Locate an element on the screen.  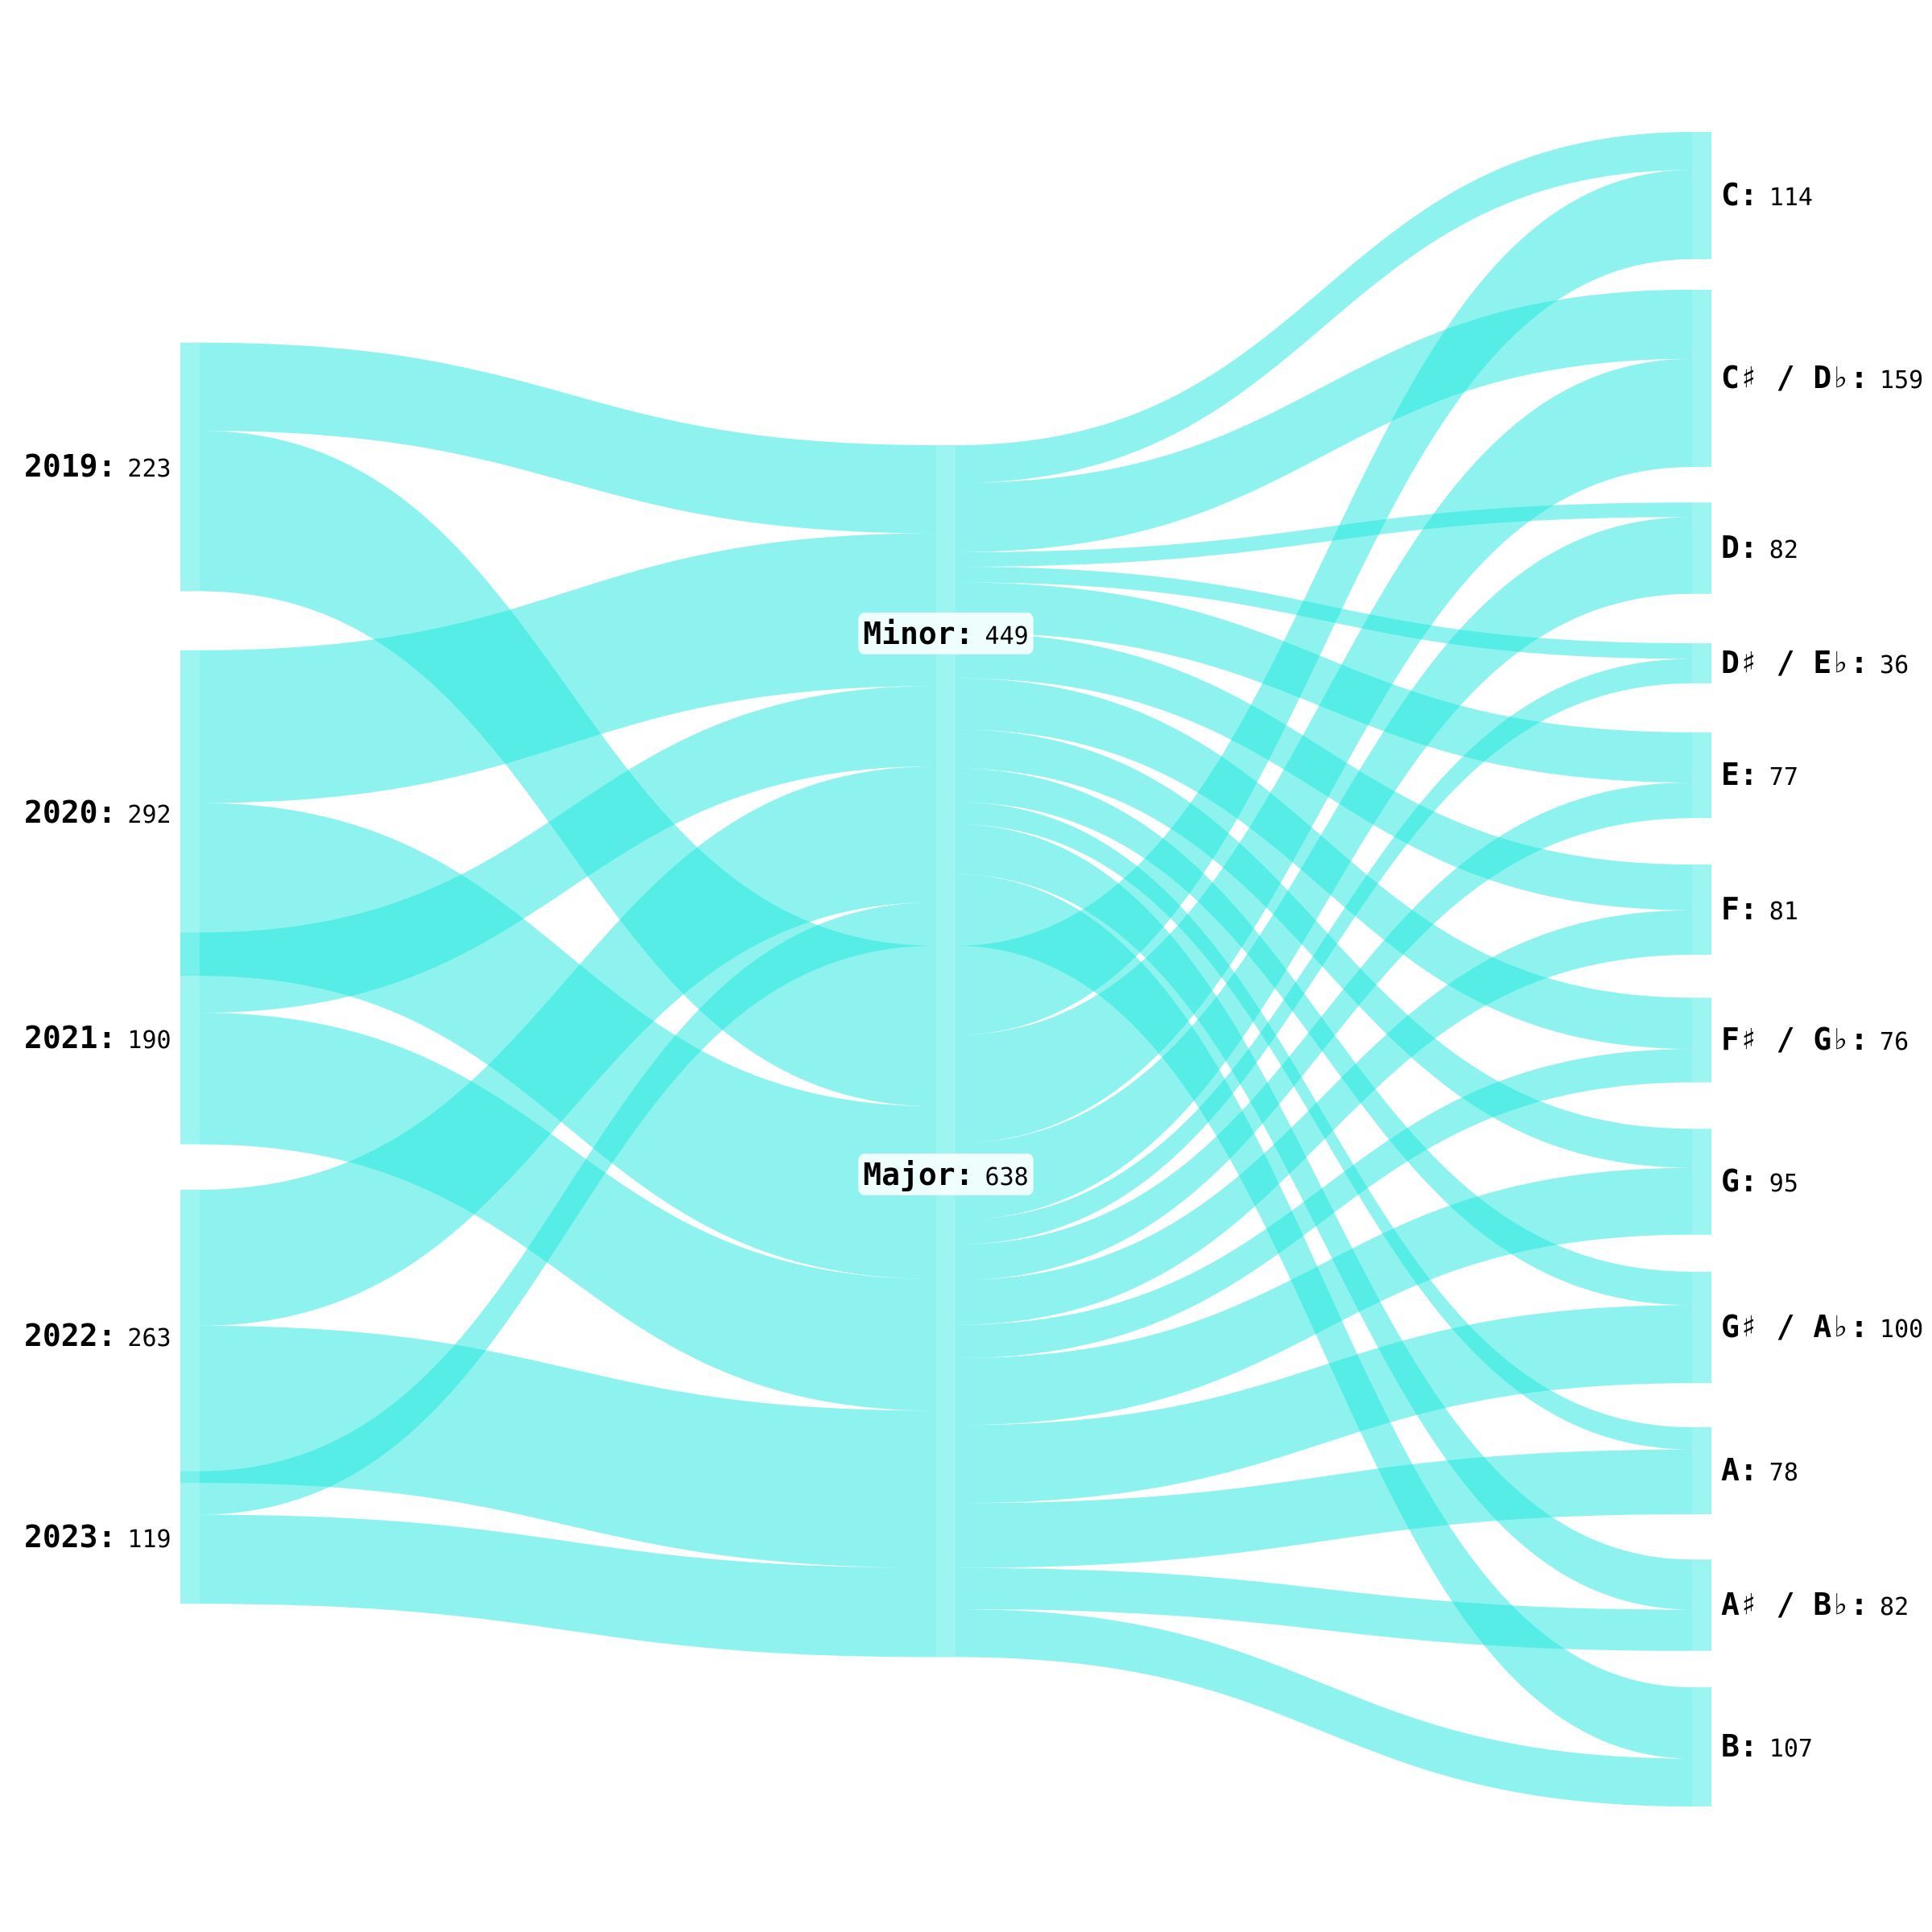
node-2022 is located at coordinates (190, 1336).